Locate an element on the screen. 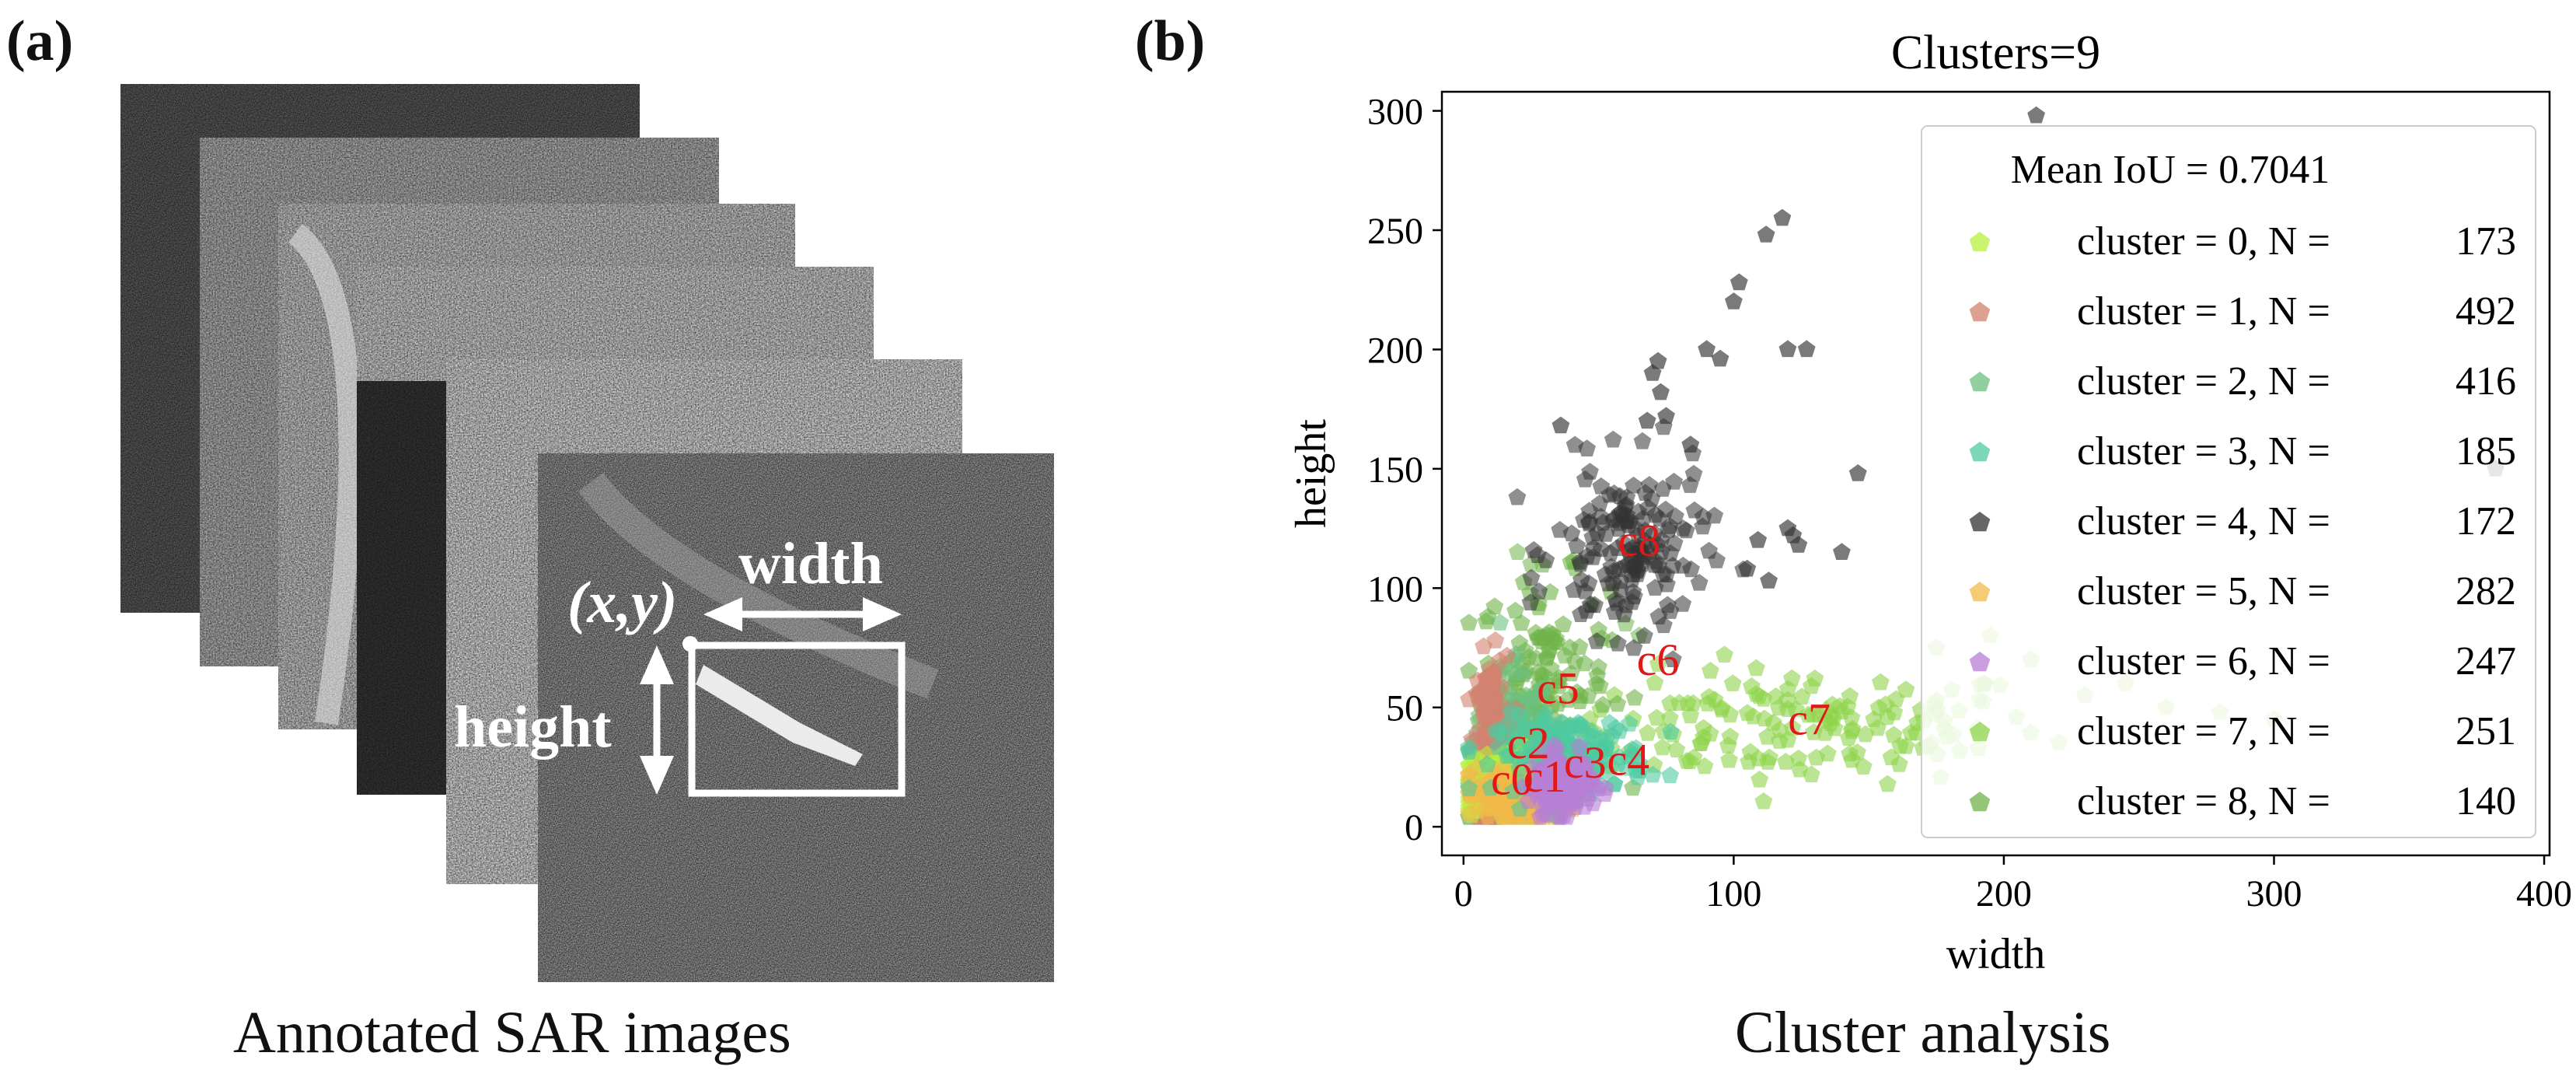 The image size is (2576, 1077). legend-entry: cluster = 1, N = 492 is located at coordinates (2243, 311).